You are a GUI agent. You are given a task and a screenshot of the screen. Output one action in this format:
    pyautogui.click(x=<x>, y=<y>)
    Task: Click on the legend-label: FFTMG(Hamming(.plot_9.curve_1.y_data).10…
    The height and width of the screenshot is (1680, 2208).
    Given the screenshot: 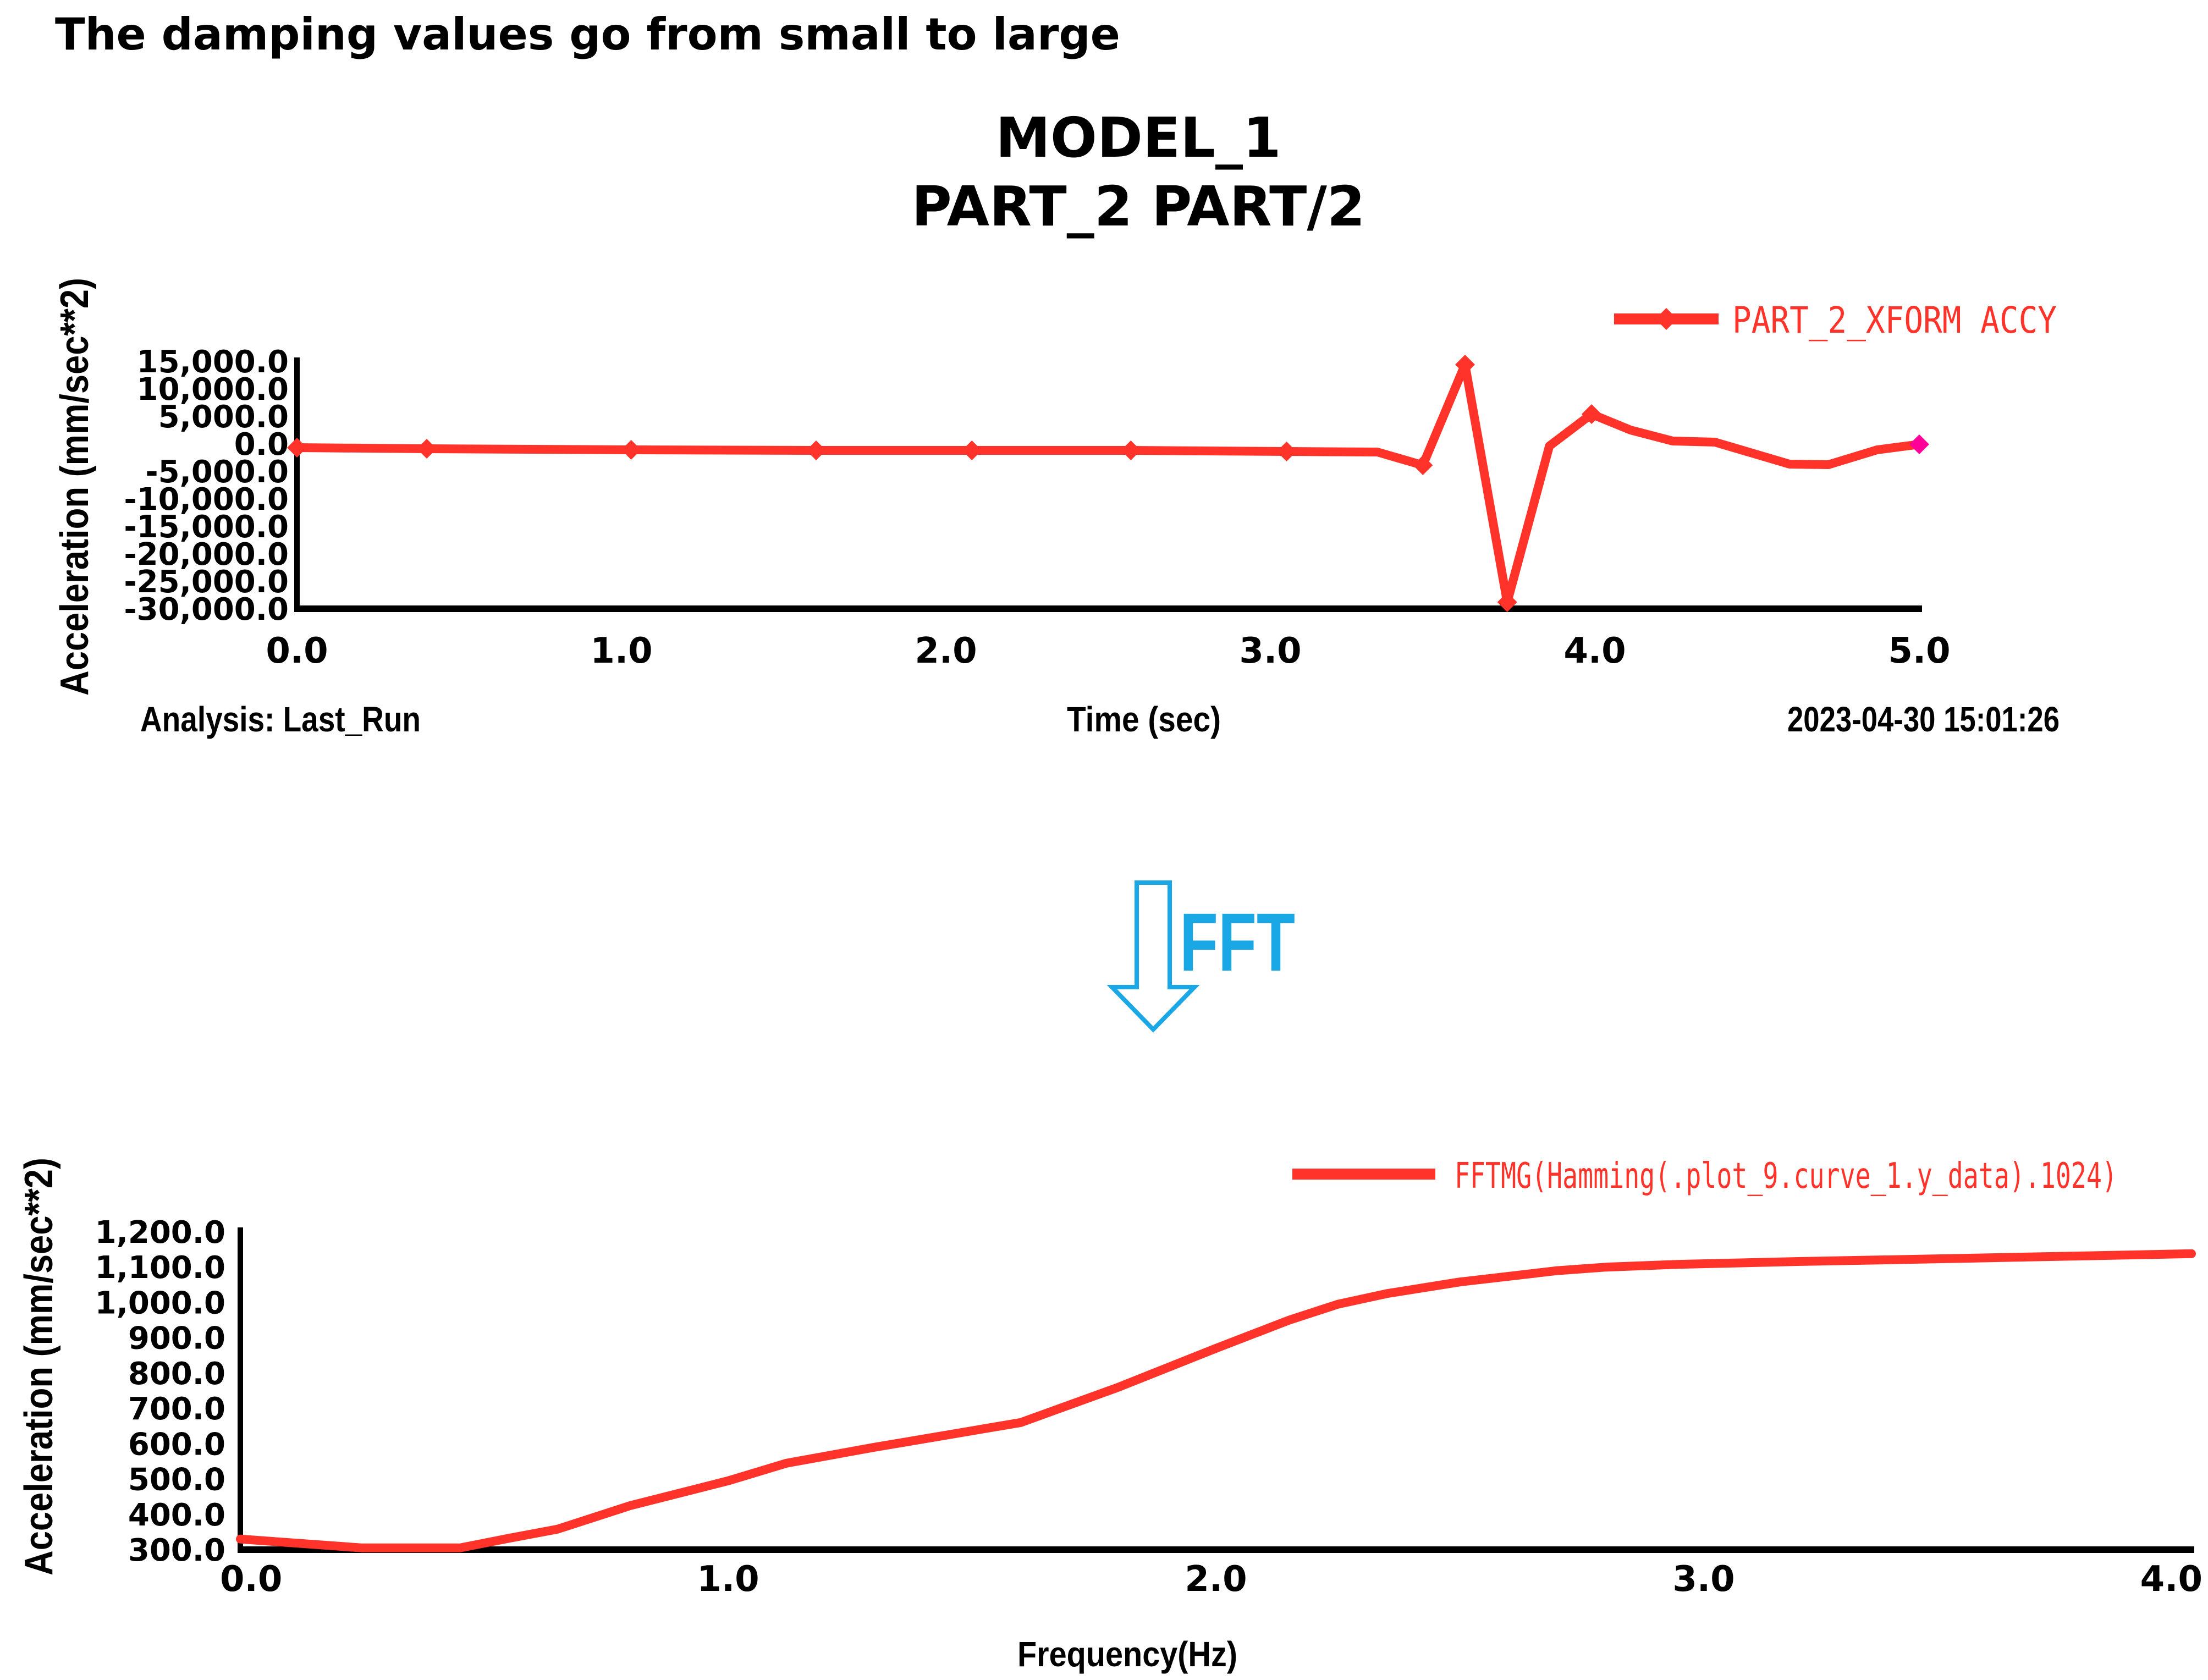 What is the action you would take?
    pyautogui.click(x=1786, y=1176)
    